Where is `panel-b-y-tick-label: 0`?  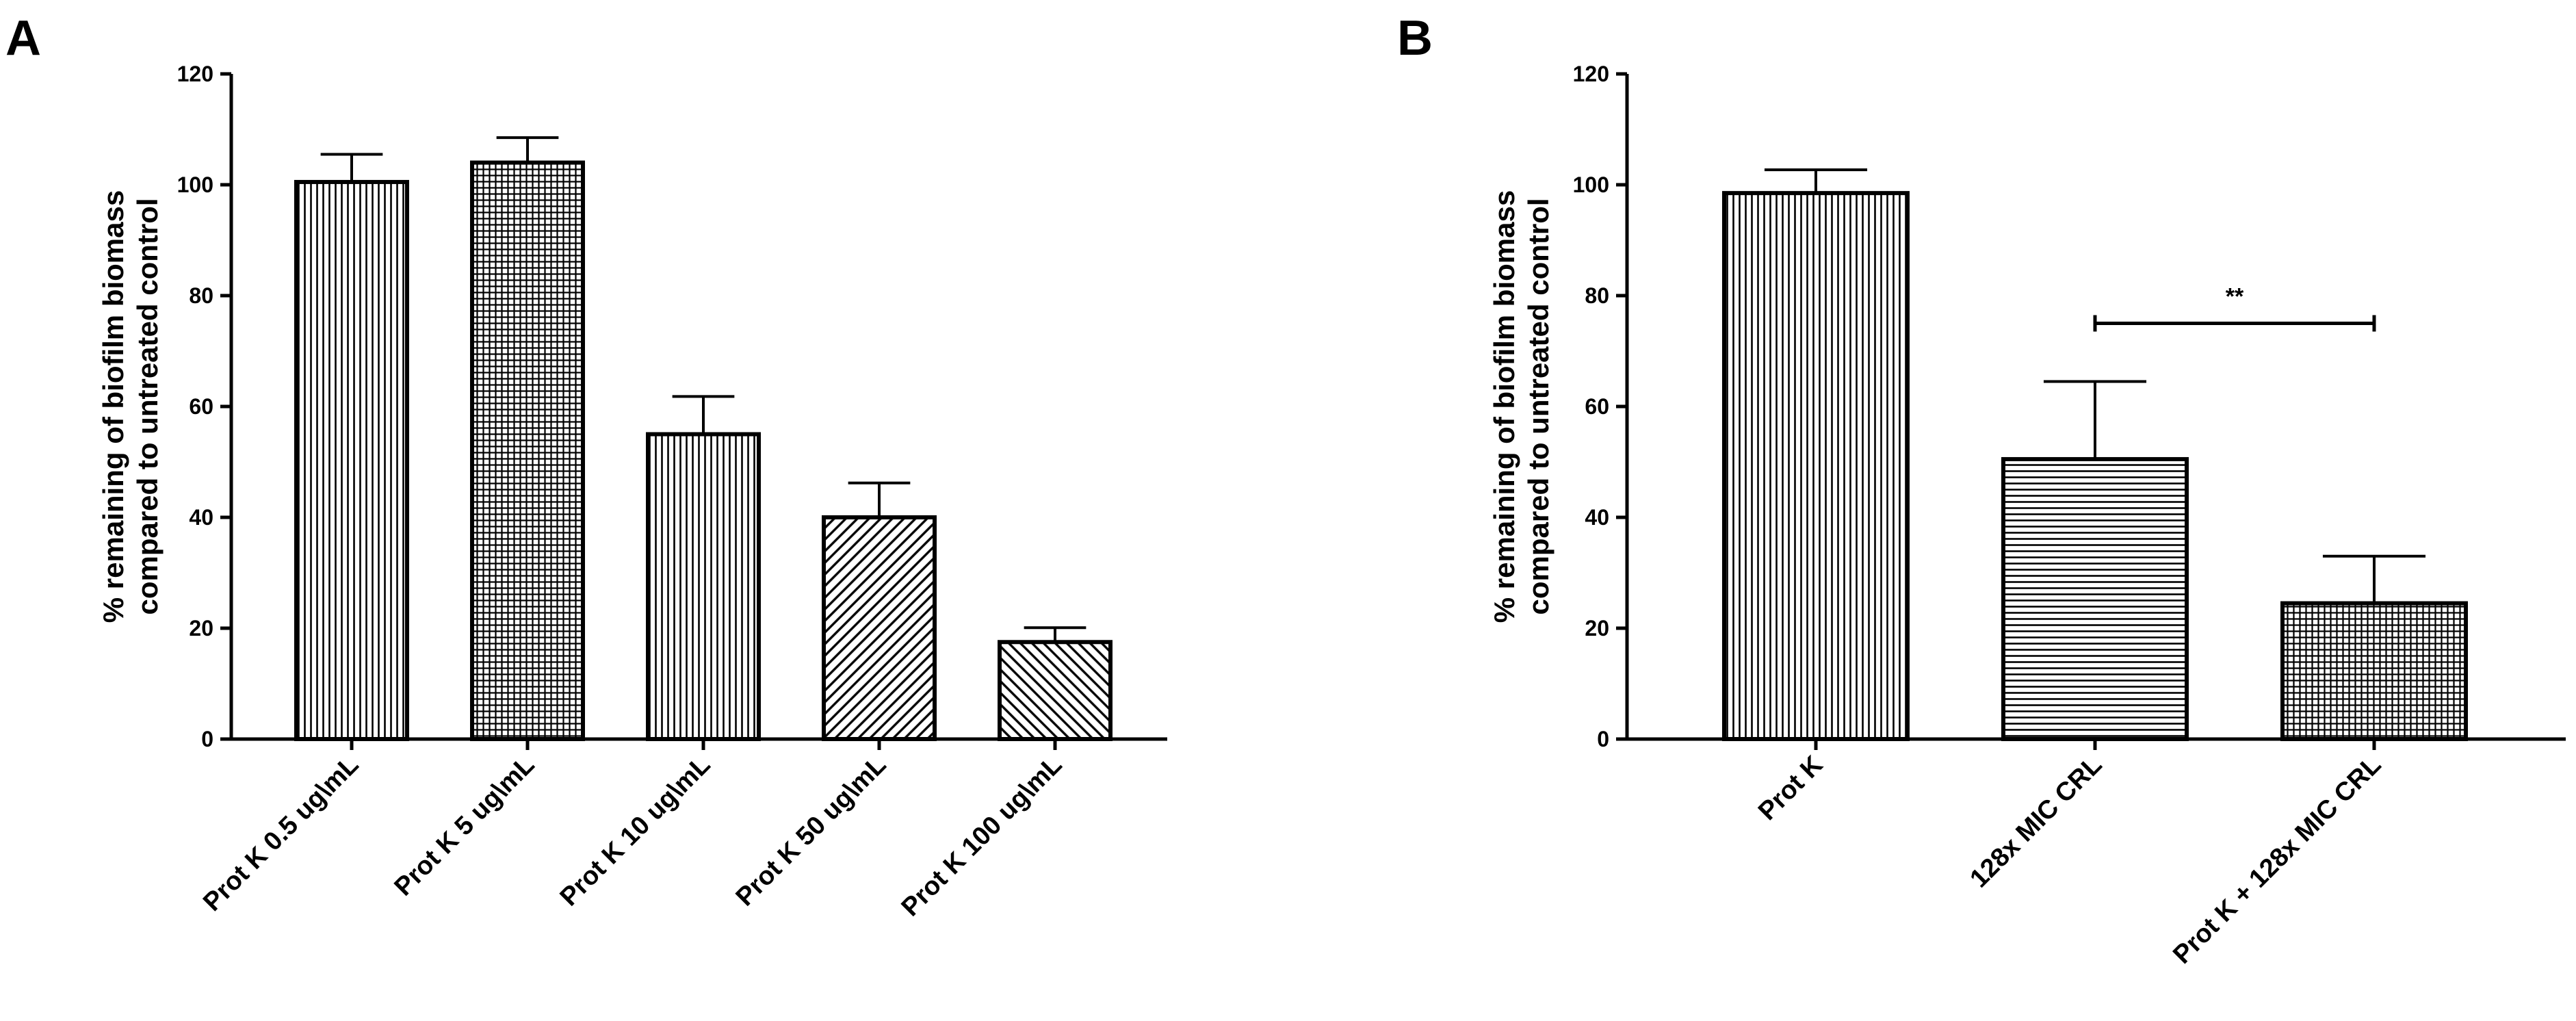
panel-b-y-tick-label: 0 is located at coordinates (1603, 739).